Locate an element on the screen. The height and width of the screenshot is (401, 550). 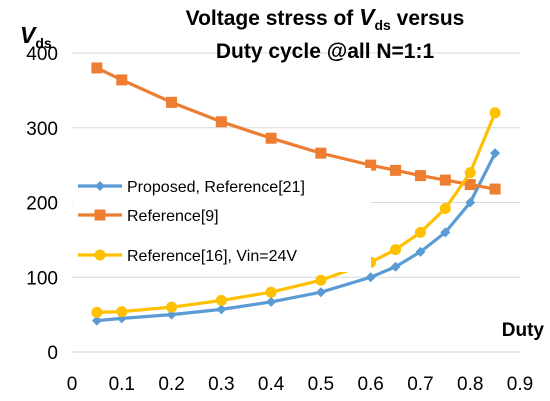
legend-background is located at coordinates (222, 220).